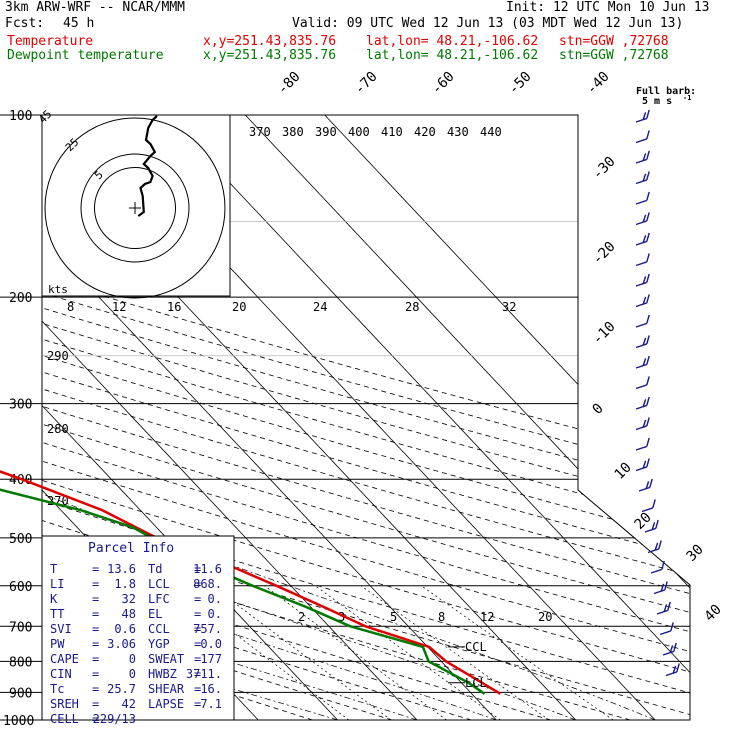 Image resolution: width=740 pixels, height=740 pixels. I want to click on parcel-value: 757., so click(207, 629).